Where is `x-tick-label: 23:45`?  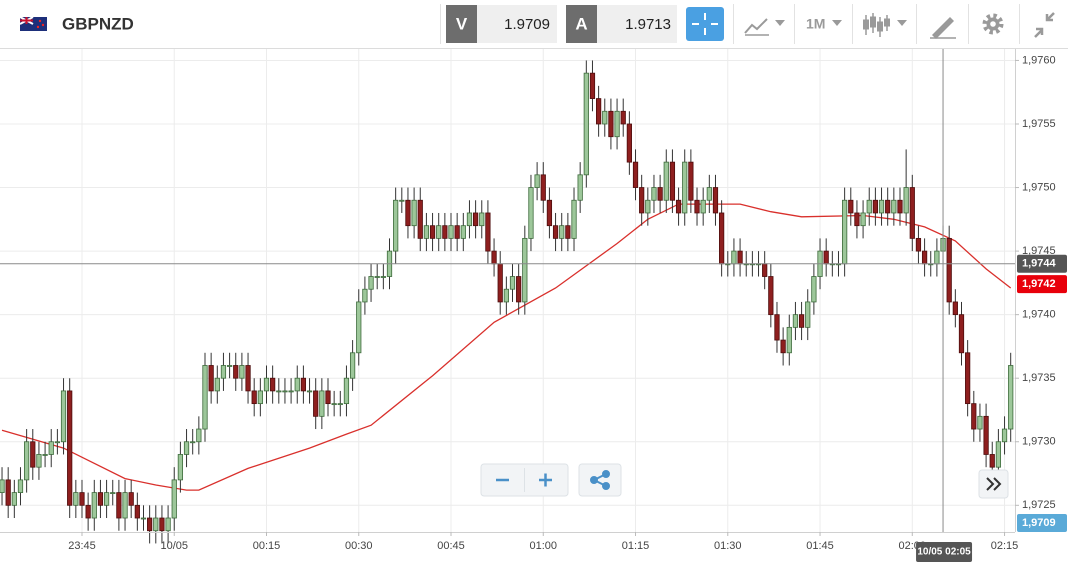
x-tick-label: 23:45 is located at coordinates (82, 546).